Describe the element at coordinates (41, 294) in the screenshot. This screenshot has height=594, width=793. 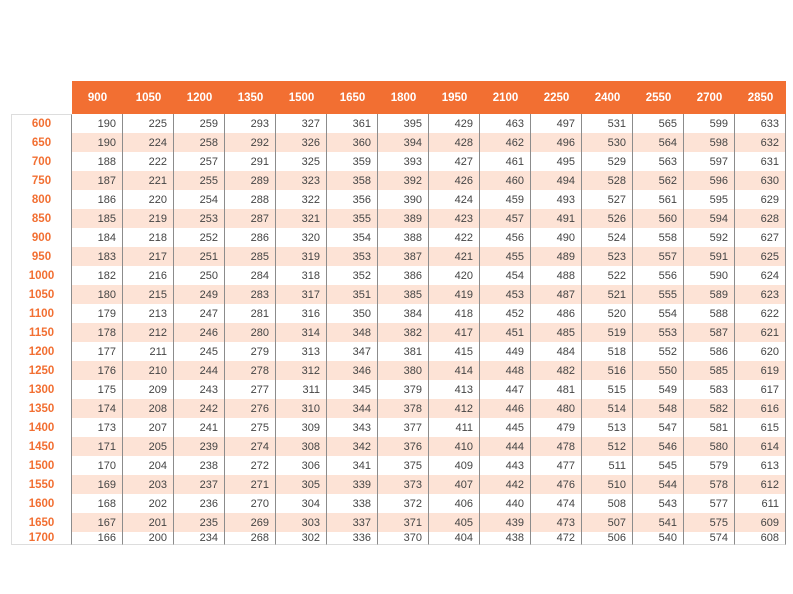
I see `row-header: 1050` at that location.